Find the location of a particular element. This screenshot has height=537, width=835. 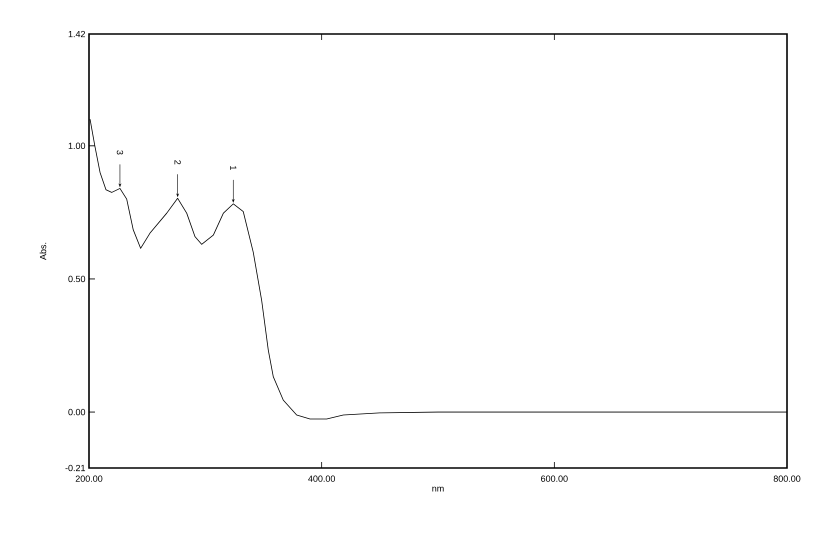

x-tick-label: 800.00 is located at coordinates (787, 479).